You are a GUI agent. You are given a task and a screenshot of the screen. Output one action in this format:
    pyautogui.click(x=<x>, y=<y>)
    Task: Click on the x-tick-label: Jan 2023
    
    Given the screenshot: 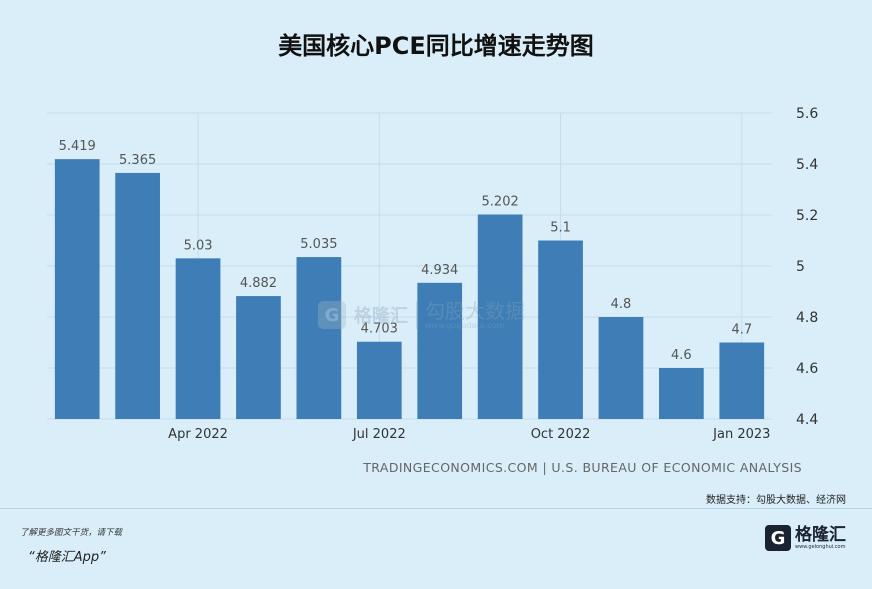 What is the action you would take?
    pyautogui.click(x=741, y=434)
    